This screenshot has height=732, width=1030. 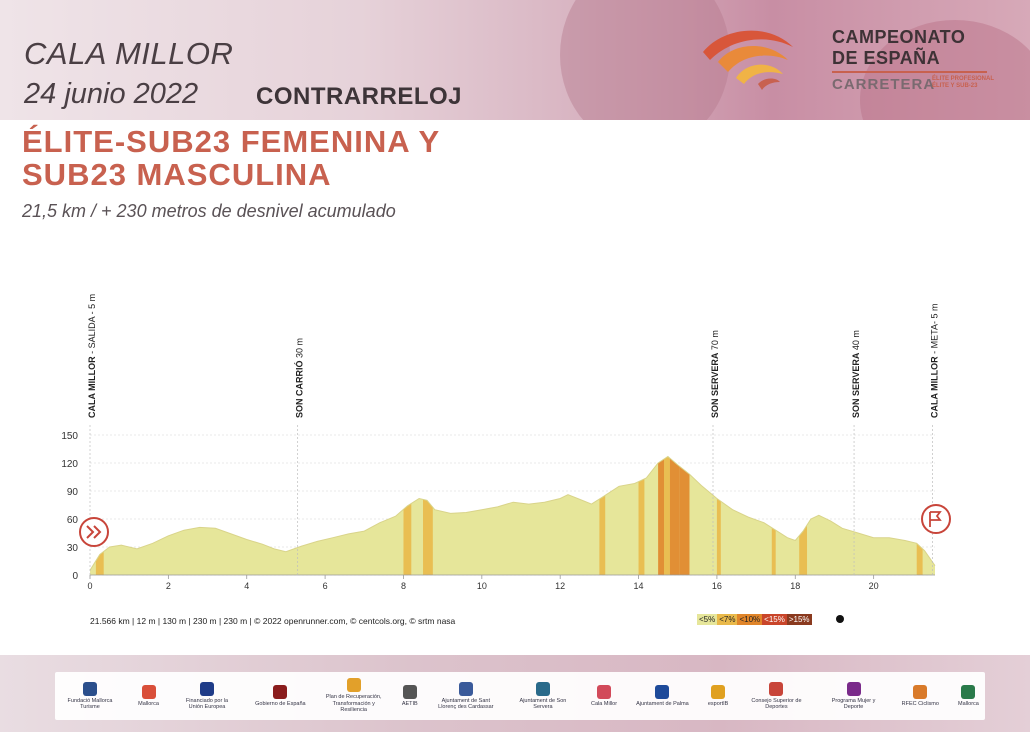 I want to click on x-tick-label: 6, so click(x=325, y=586).